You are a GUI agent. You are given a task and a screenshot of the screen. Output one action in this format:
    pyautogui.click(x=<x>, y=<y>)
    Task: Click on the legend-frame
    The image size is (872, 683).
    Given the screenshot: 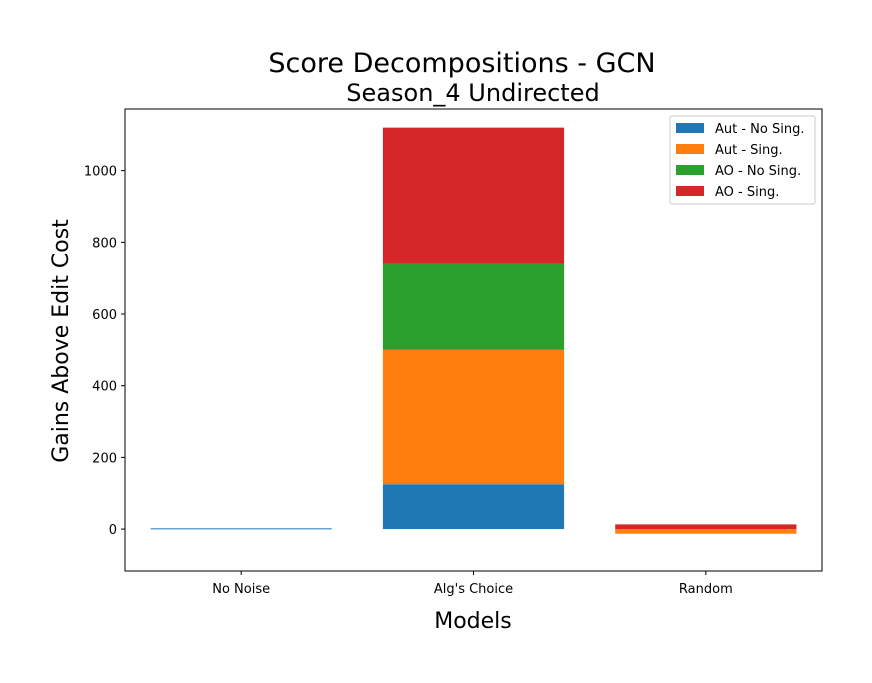 What is the action you would take?
    pyautogui.click(x=742, y=160)
    